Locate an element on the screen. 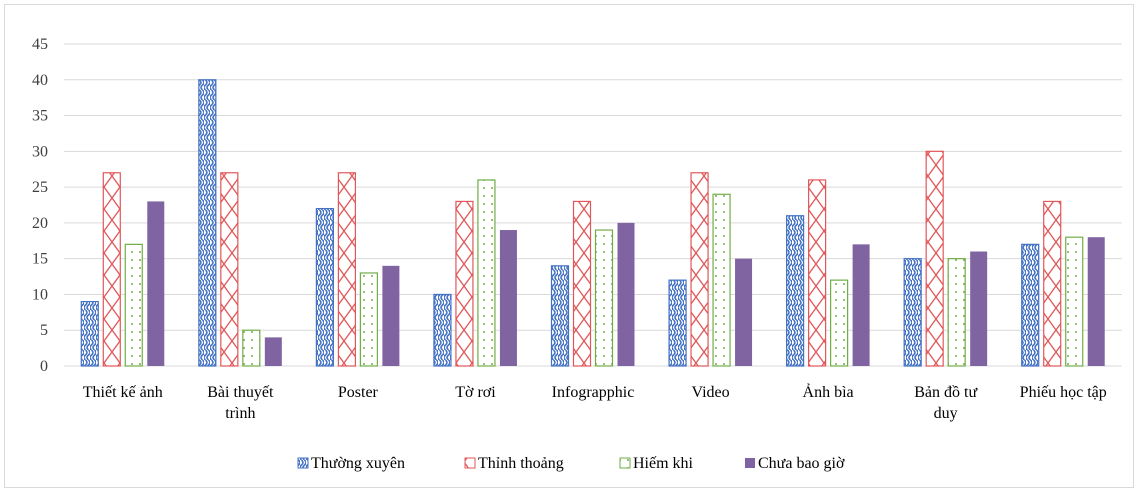  x-tick-label: duy is located at coordinates (946, 413).